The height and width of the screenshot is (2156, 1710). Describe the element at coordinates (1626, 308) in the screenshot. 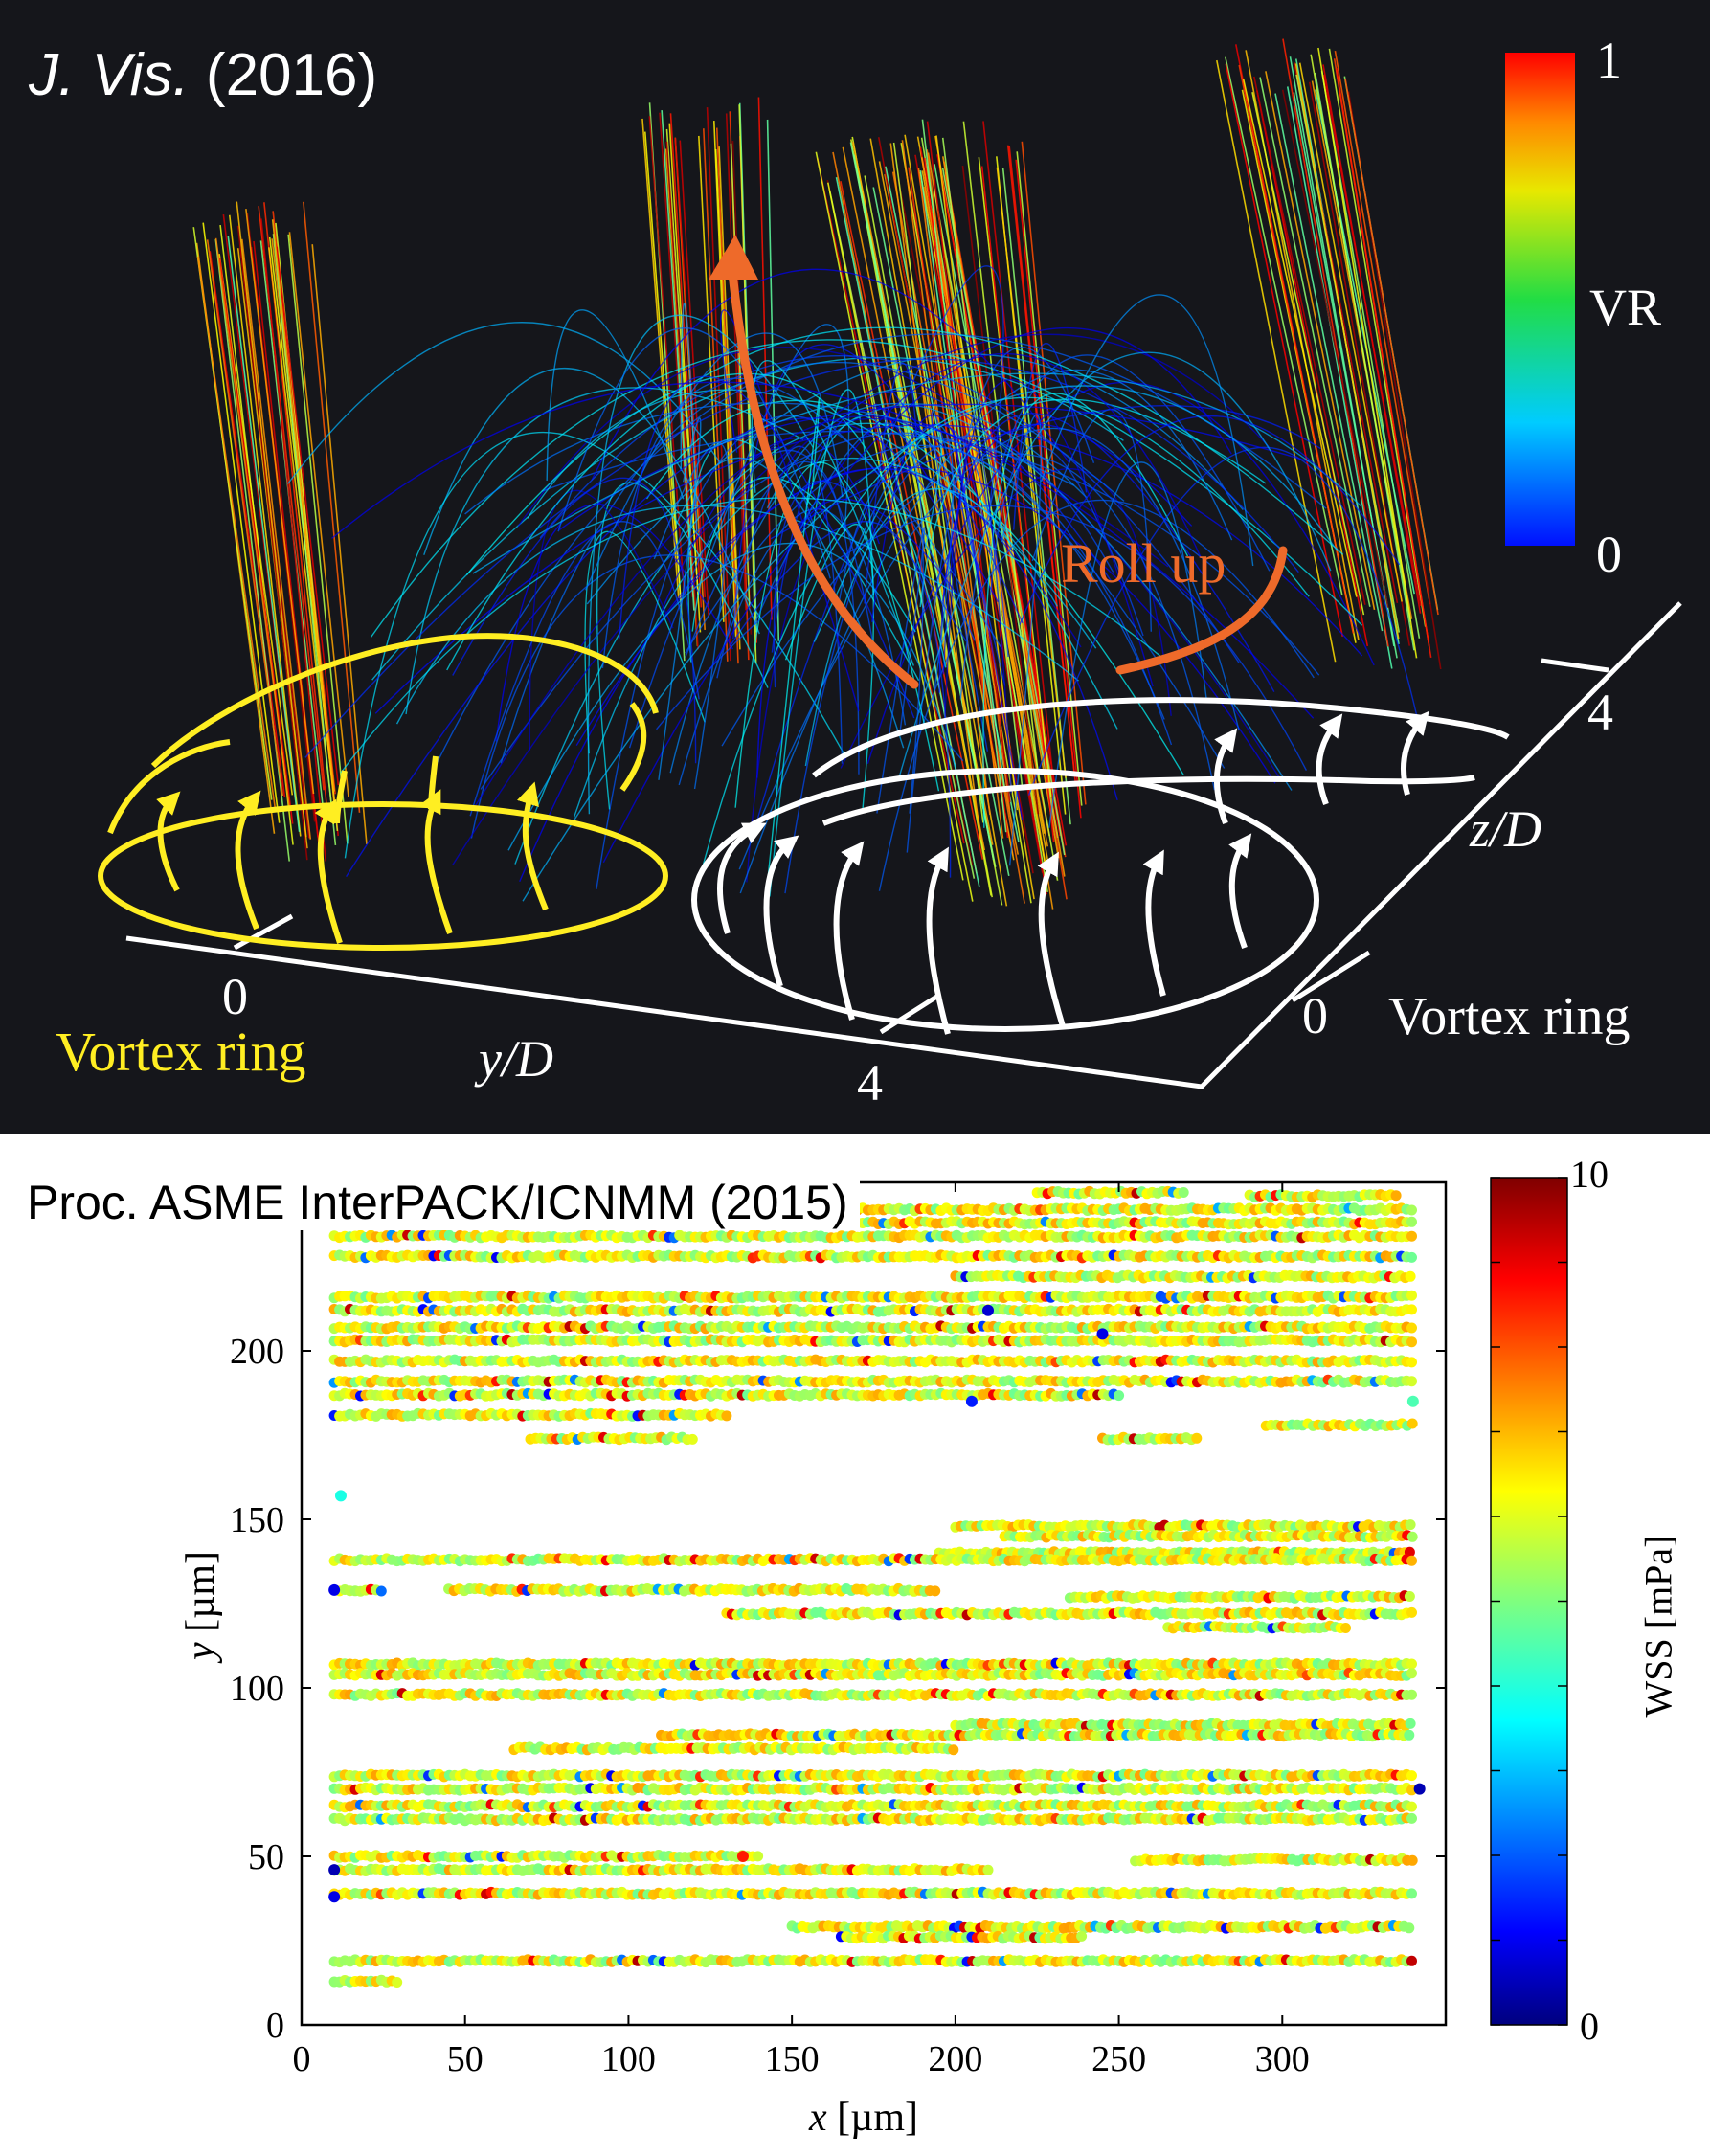

I see `vr-label: VR` at that location.